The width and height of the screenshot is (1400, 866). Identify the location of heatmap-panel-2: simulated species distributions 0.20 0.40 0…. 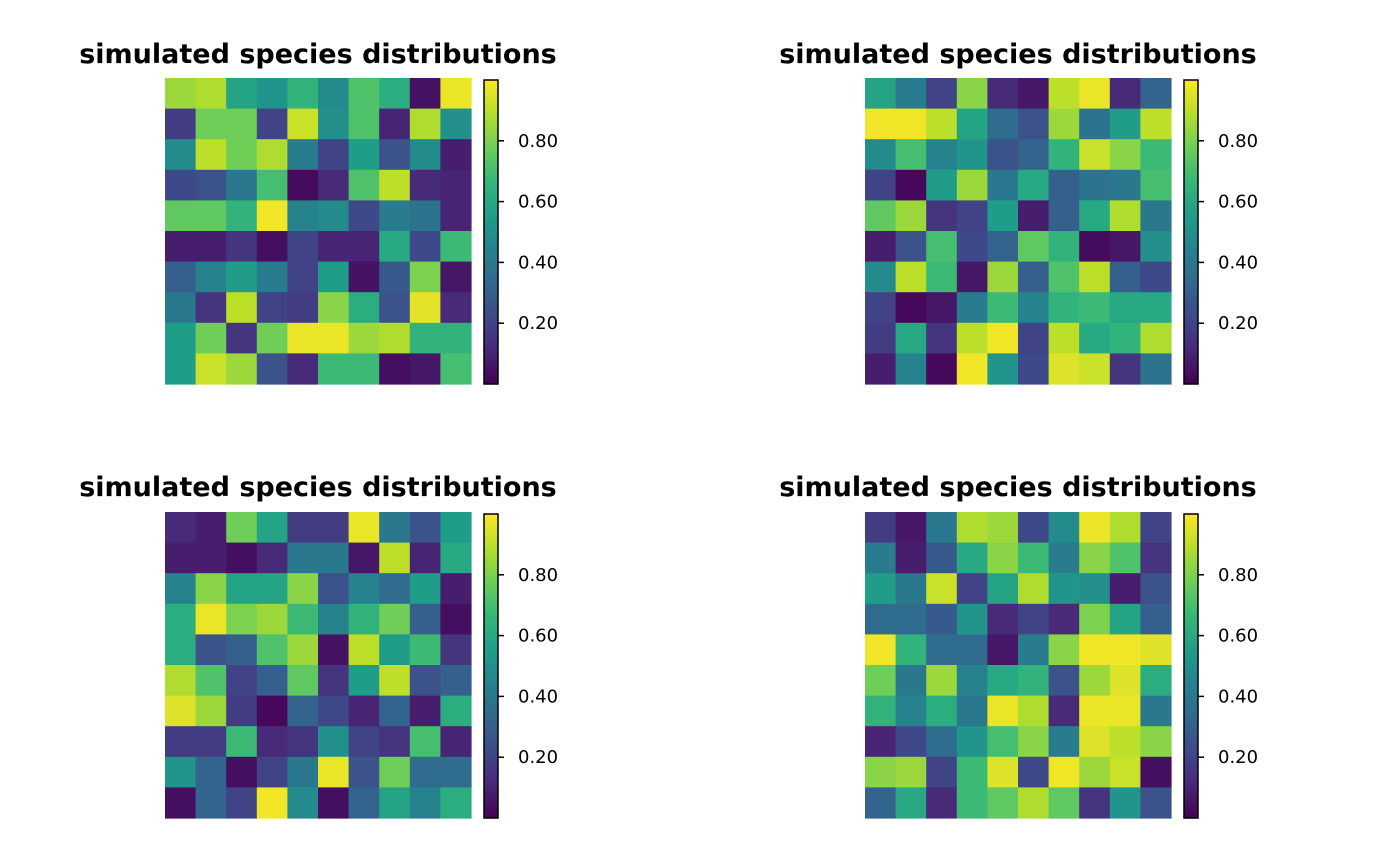
(1018, 212).